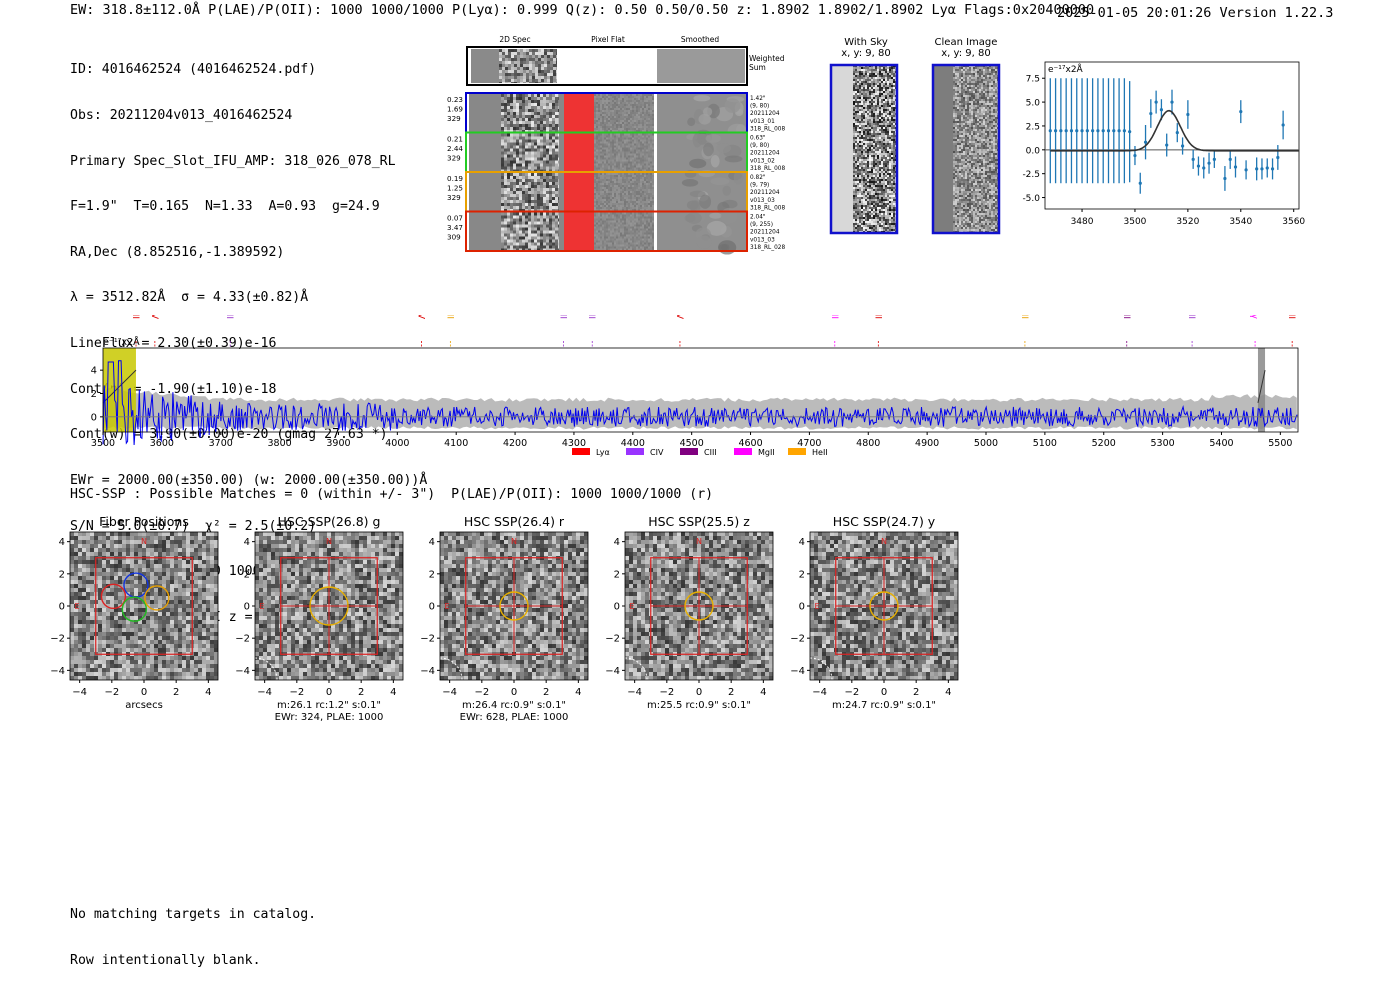 This screenshot has width=1400, height=983. I want to click on with-sky-title: With Sky, so click(866, 42).